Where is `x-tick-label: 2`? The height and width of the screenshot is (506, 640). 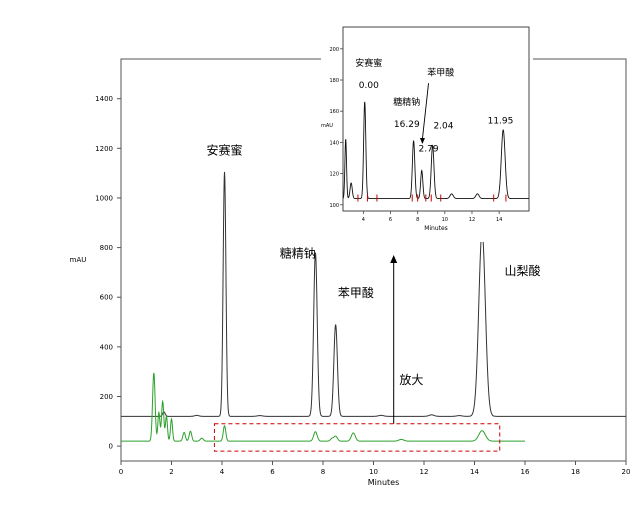 x-tick-label: 2 is located at coordinates (171, 472).